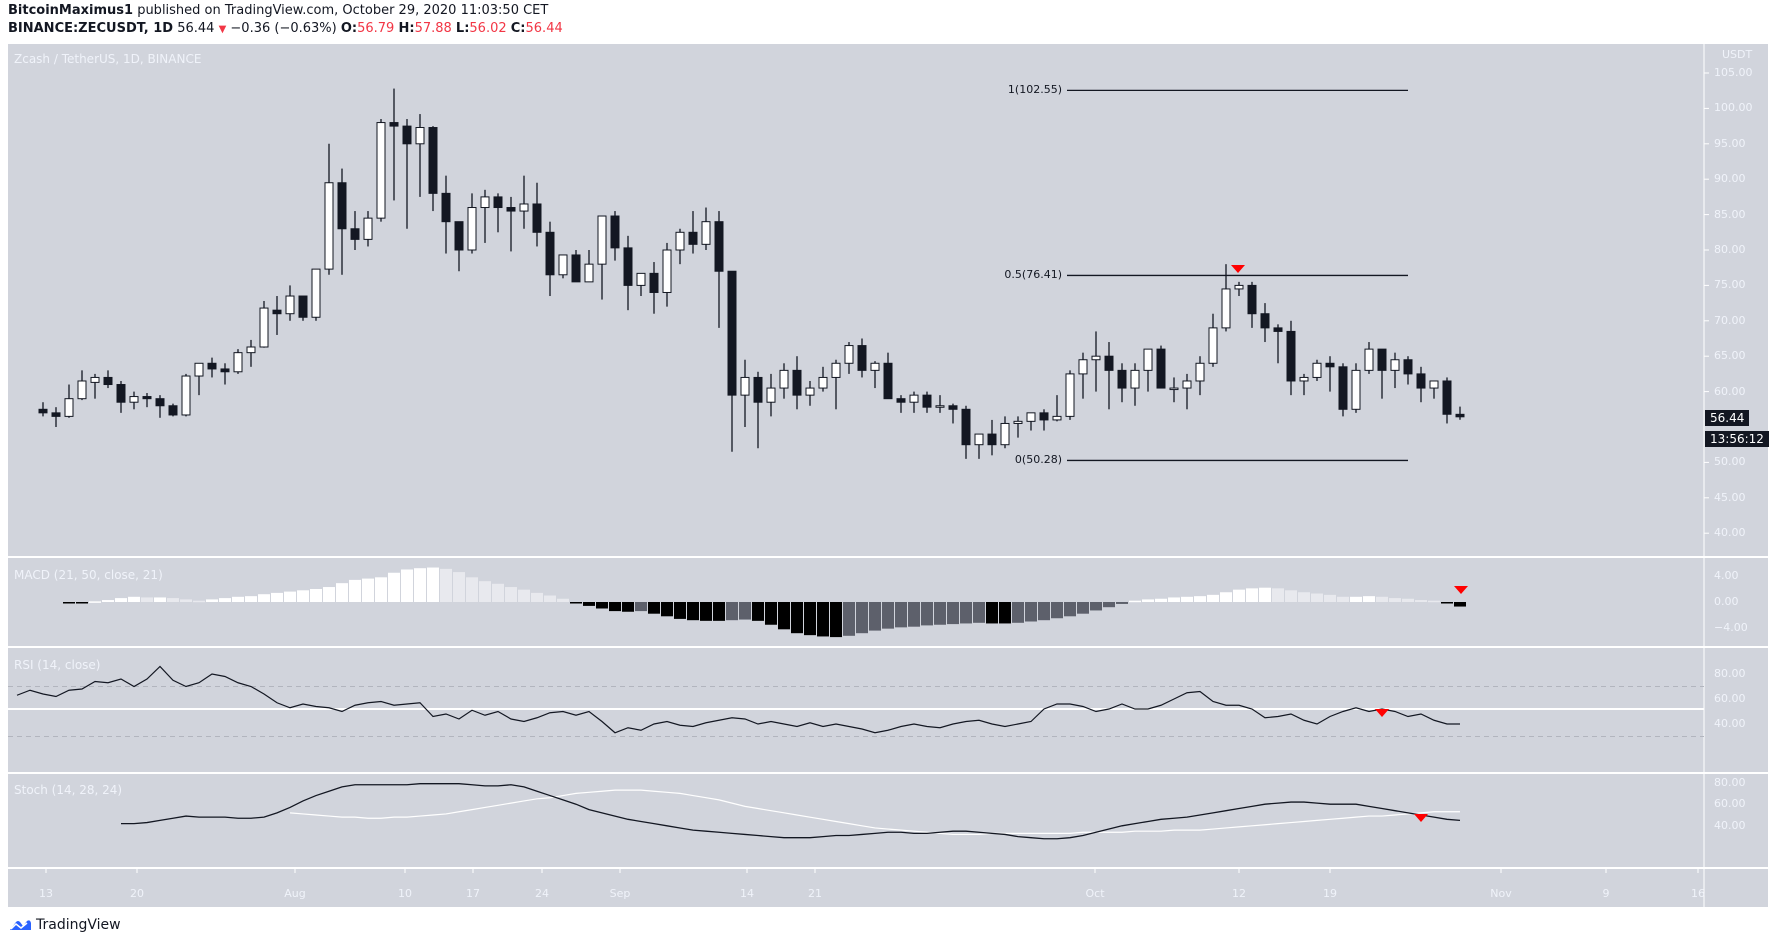  What do you see at coordinates (1730, 143) in the screenshot?
I see `price-axis-label: 95.00` at bounding box center [1730, 143].